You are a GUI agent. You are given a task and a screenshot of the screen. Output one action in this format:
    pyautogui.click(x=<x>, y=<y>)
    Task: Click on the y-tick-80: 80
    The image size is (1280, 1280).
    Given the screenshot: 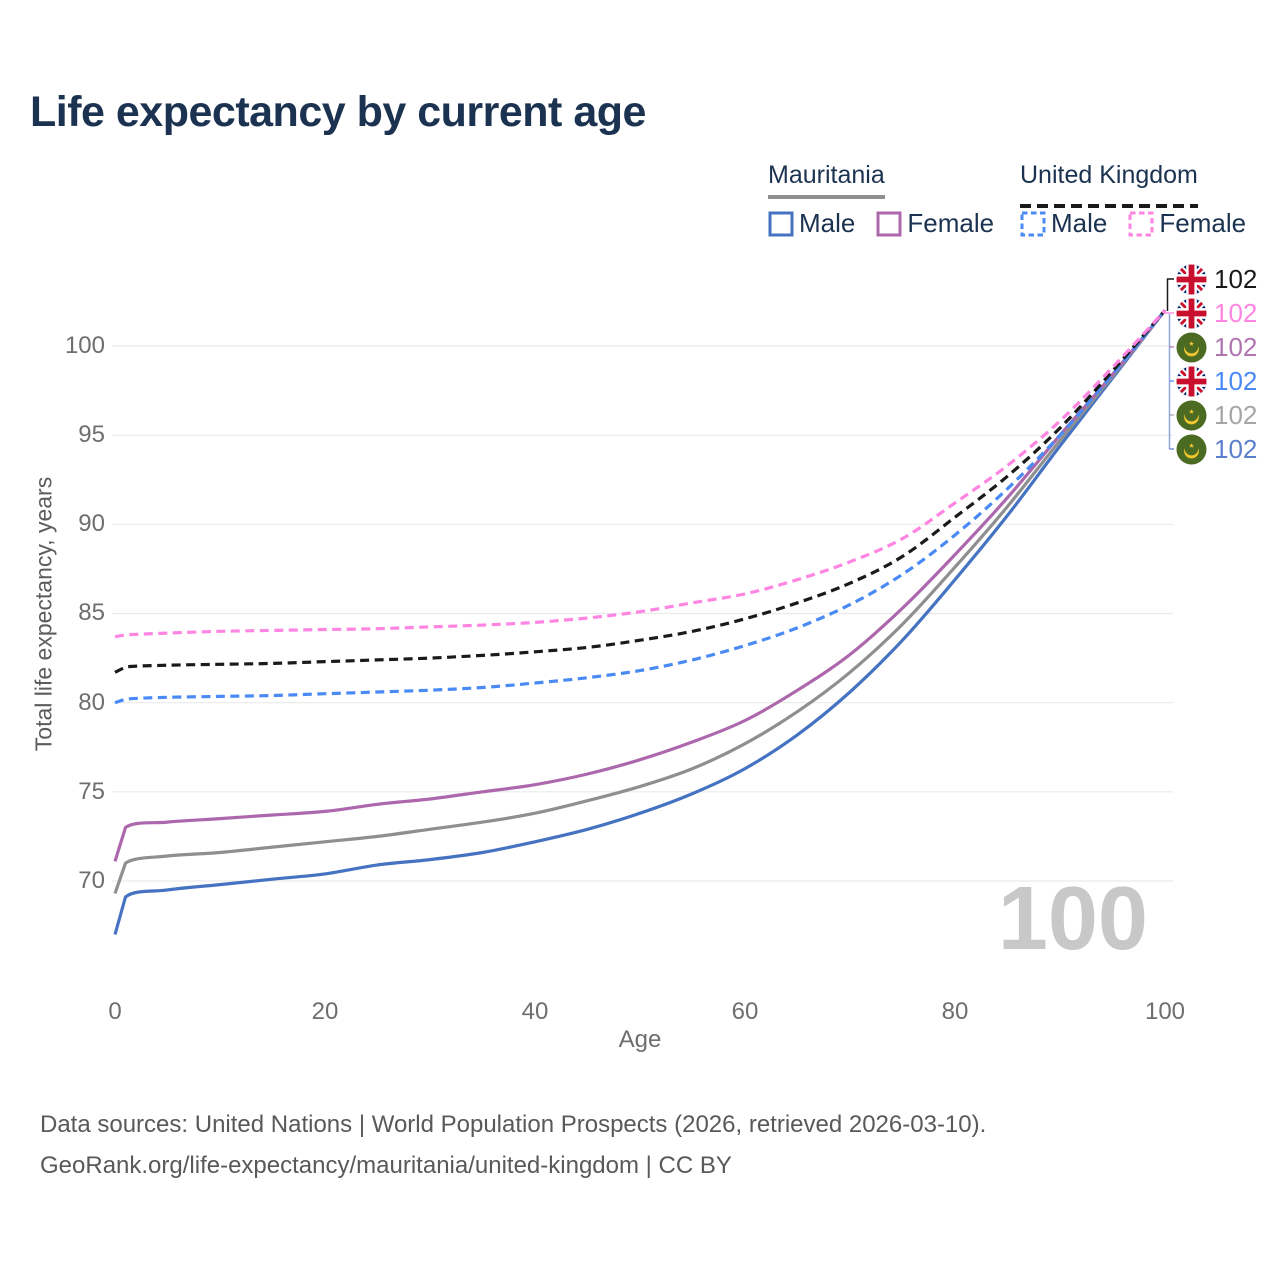 What is the action you would take?
    pyautogui.click(x=91, y=702)
    